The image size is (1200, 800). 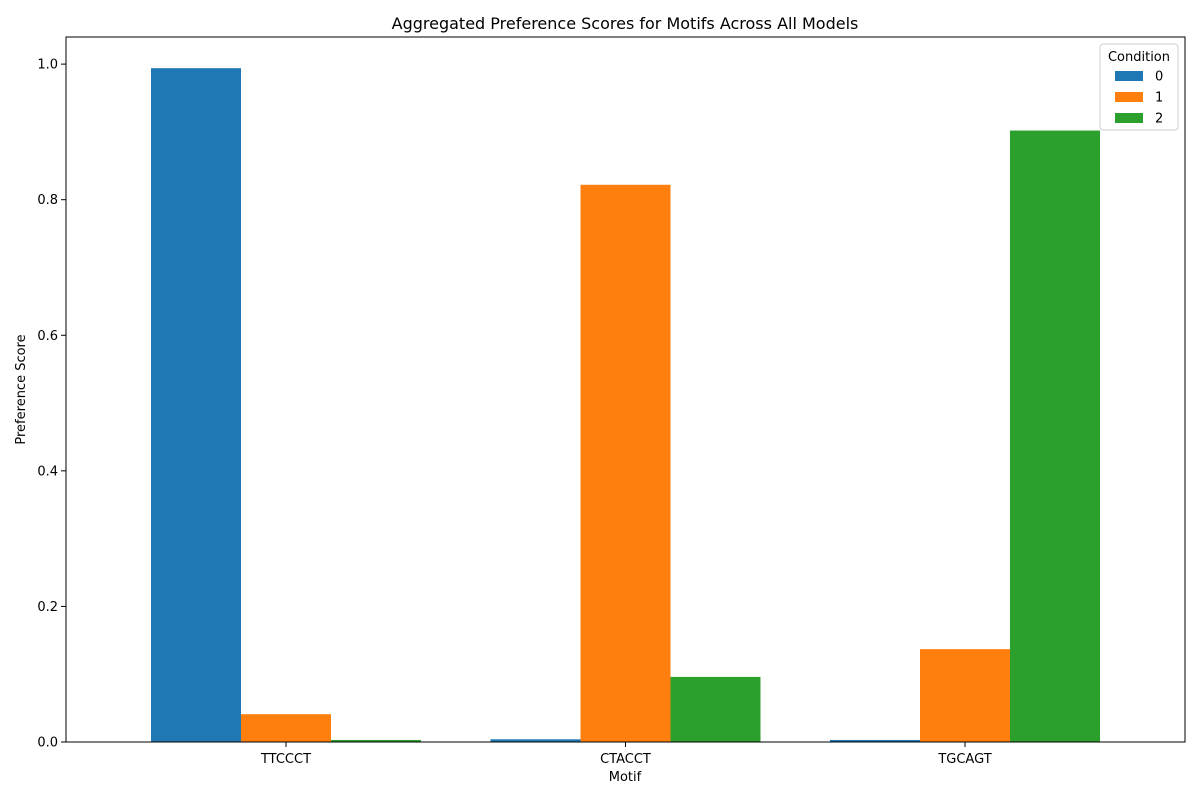 I want to click on legend-frame, so click(x=1139, y=87).